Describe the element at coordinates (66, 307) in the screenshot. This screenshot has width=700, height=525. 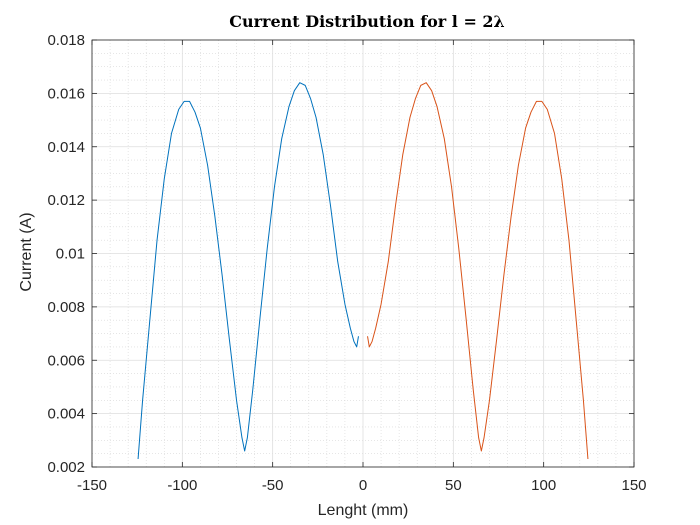
I see `y-tick-label: 0.008` at that location.